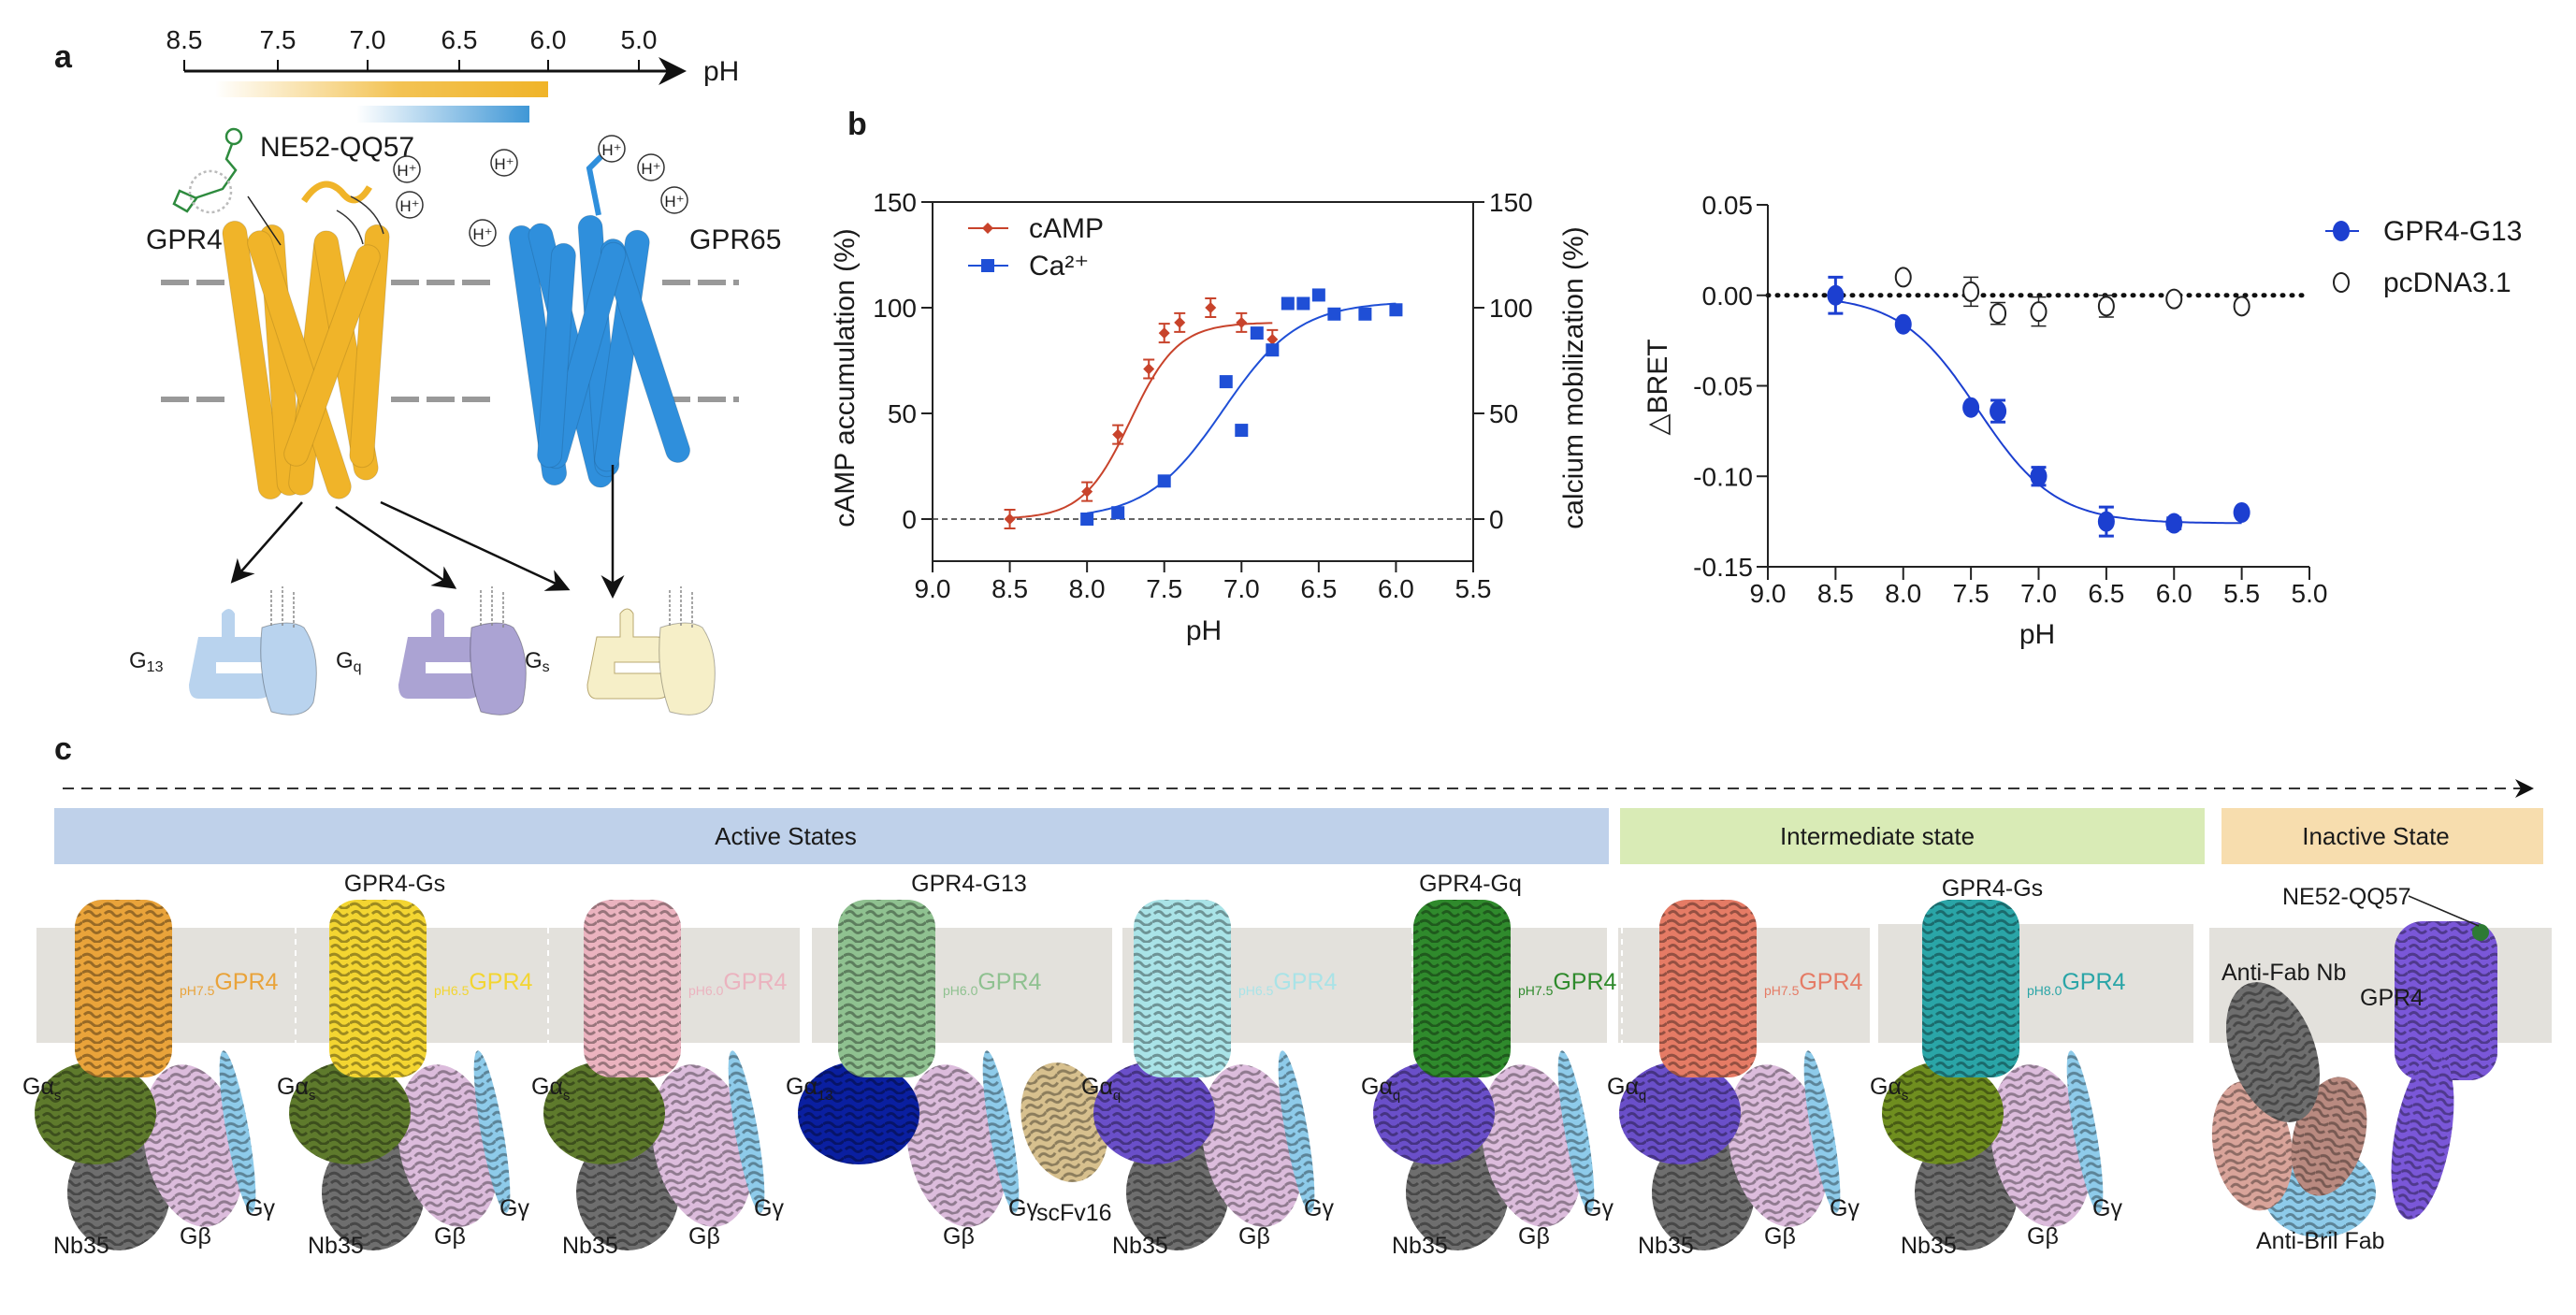 The width and height of the screenshot is (2576, 1315). I want to click on g-alpha-label: Gα13, so click(809, 1089).